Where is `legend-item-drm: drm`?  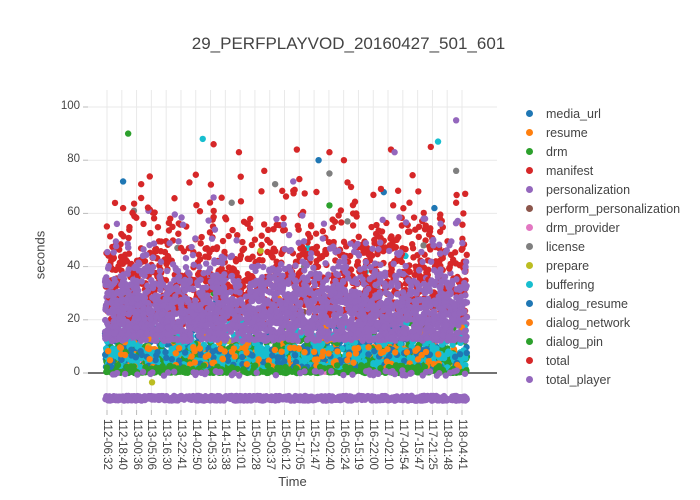 legend-item-drm: drm is located at coordinates (600, 151).